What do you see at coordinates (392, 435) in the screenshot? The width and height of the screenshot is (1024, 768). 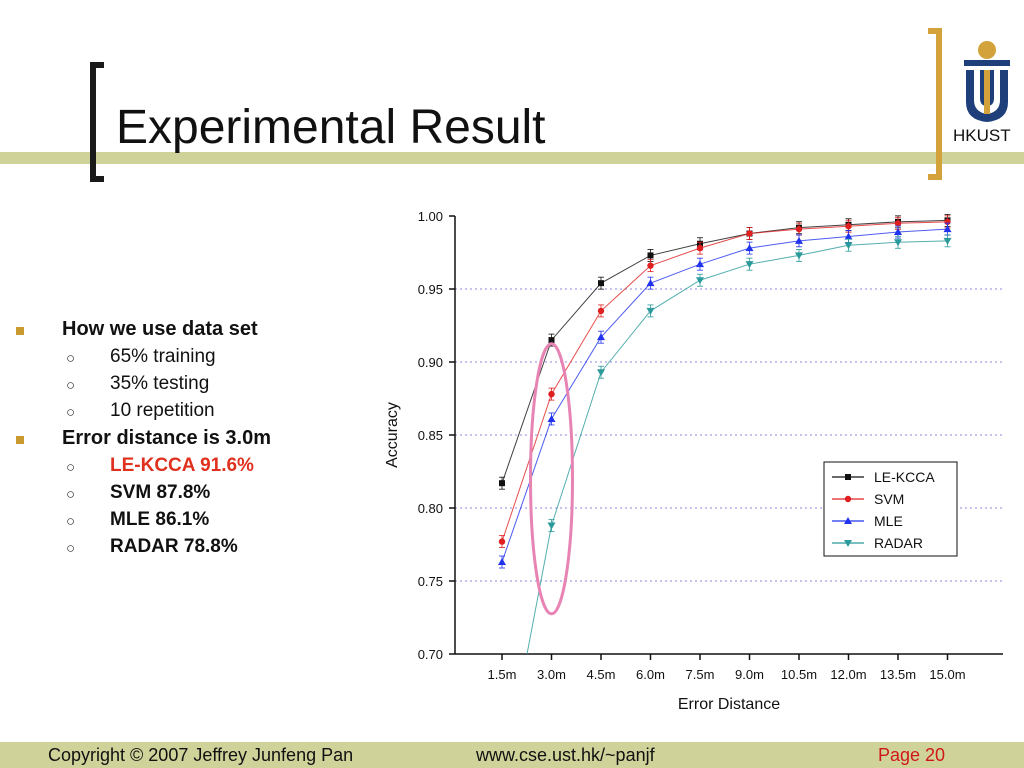 I see `y-axis-title: Accuracy` at bounding box center [392, 435].